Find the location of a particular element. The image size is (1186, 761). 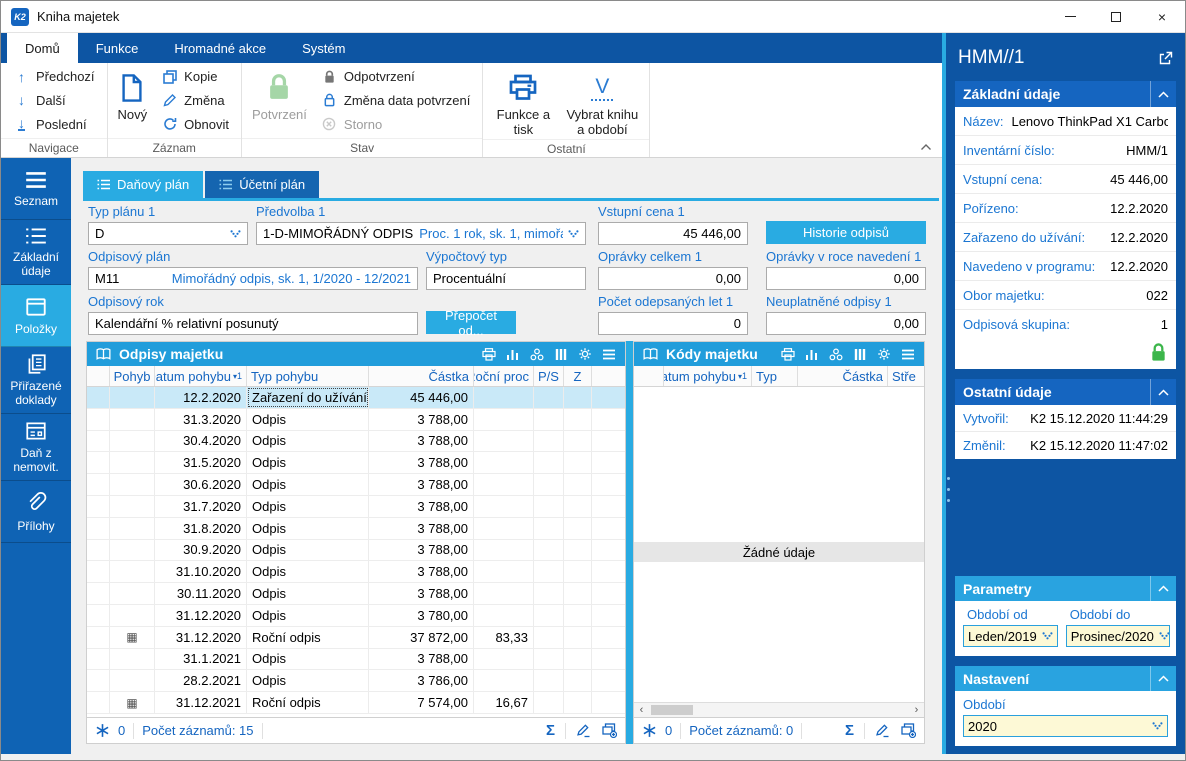

opravky-navedeni-input: 0,00 is located at coordinates (846, 278).